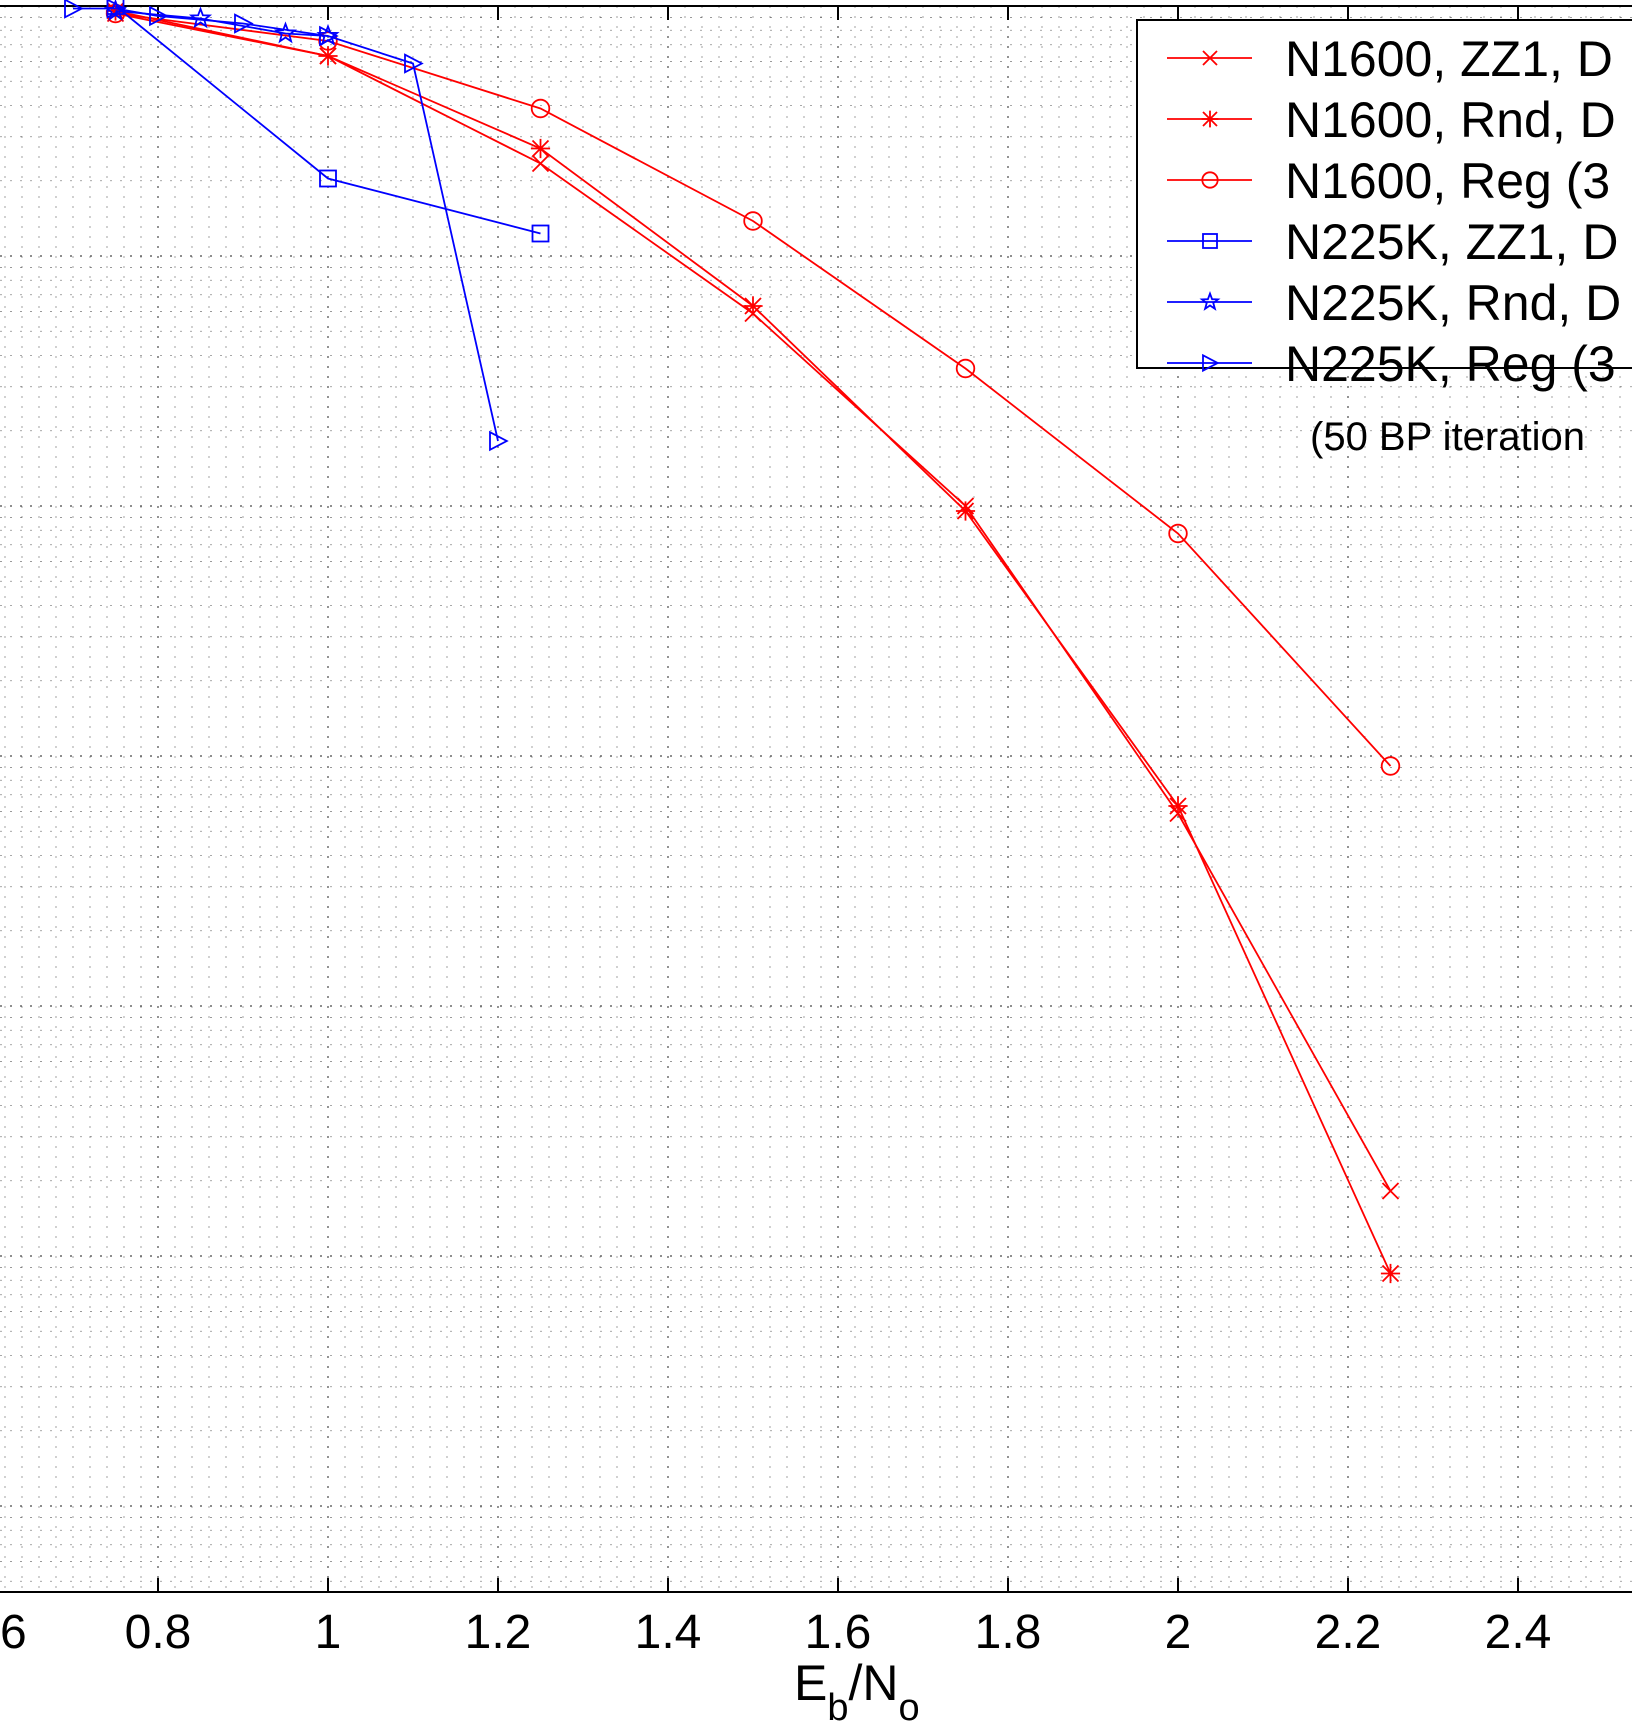  I want to click on legend-label: N225K, Rnd, D, so click(1453, 303).